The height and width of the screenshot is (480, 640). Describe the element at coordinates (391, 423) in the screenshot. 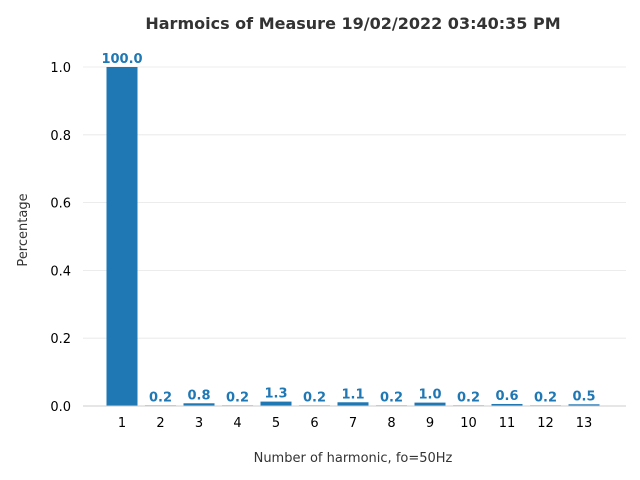

I see `x-tick-label: 8` at that location.